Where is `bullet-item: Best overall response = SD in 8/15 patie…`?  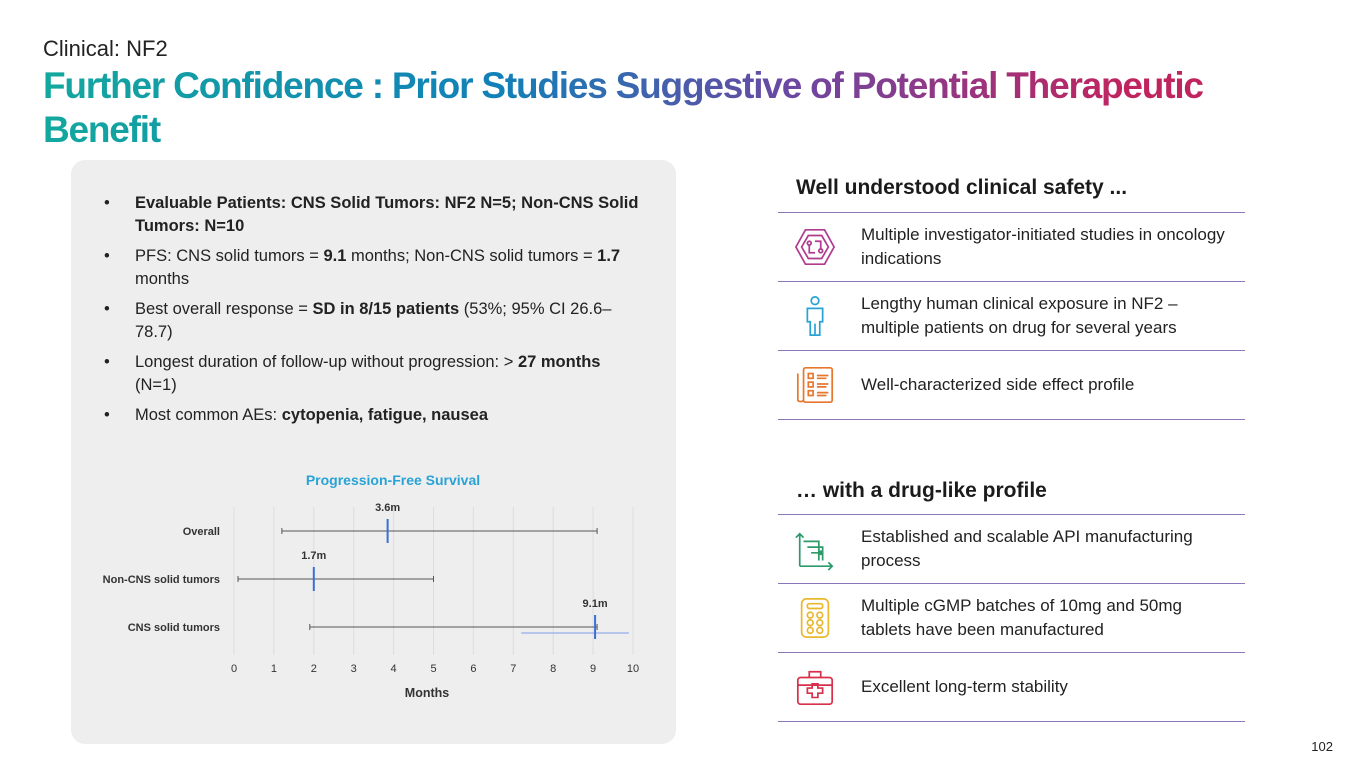
bullet-item: Best overall response = SD in 8/15 patie… is located at coordinates (374, 321).